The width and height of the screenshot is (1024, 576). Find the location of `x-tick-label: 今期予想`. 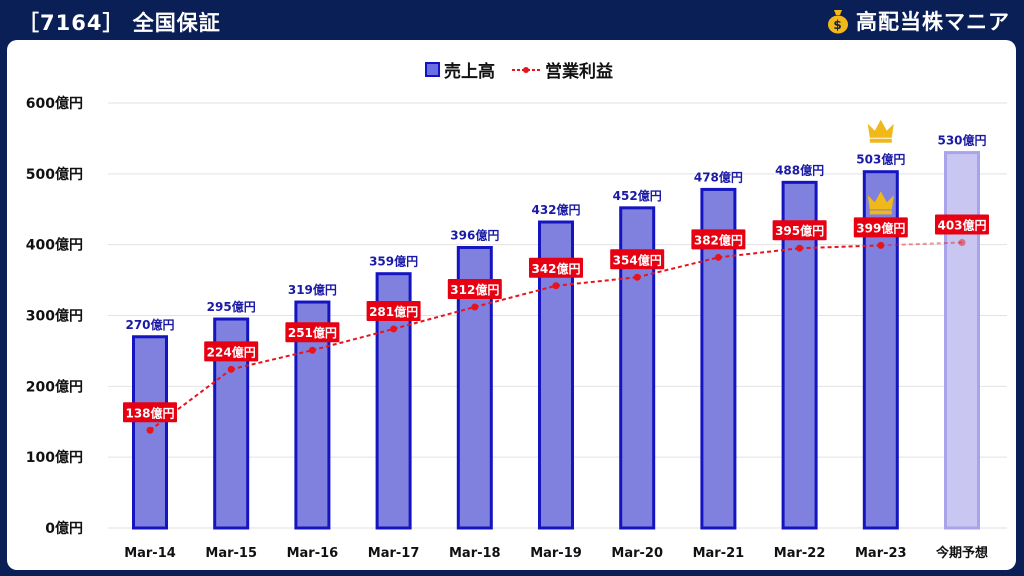

x-tick-label: 今期予想 is located at coordinates (961, 553).